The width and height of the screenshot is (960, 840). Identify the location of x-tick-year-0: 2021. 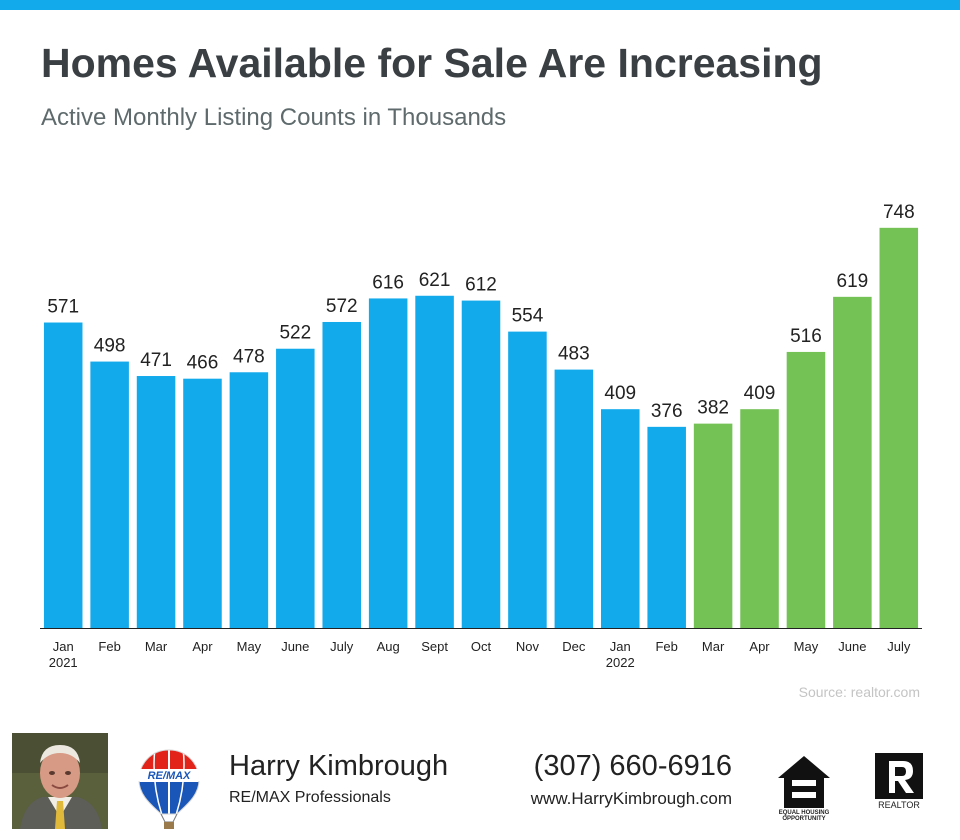
(63, 662).